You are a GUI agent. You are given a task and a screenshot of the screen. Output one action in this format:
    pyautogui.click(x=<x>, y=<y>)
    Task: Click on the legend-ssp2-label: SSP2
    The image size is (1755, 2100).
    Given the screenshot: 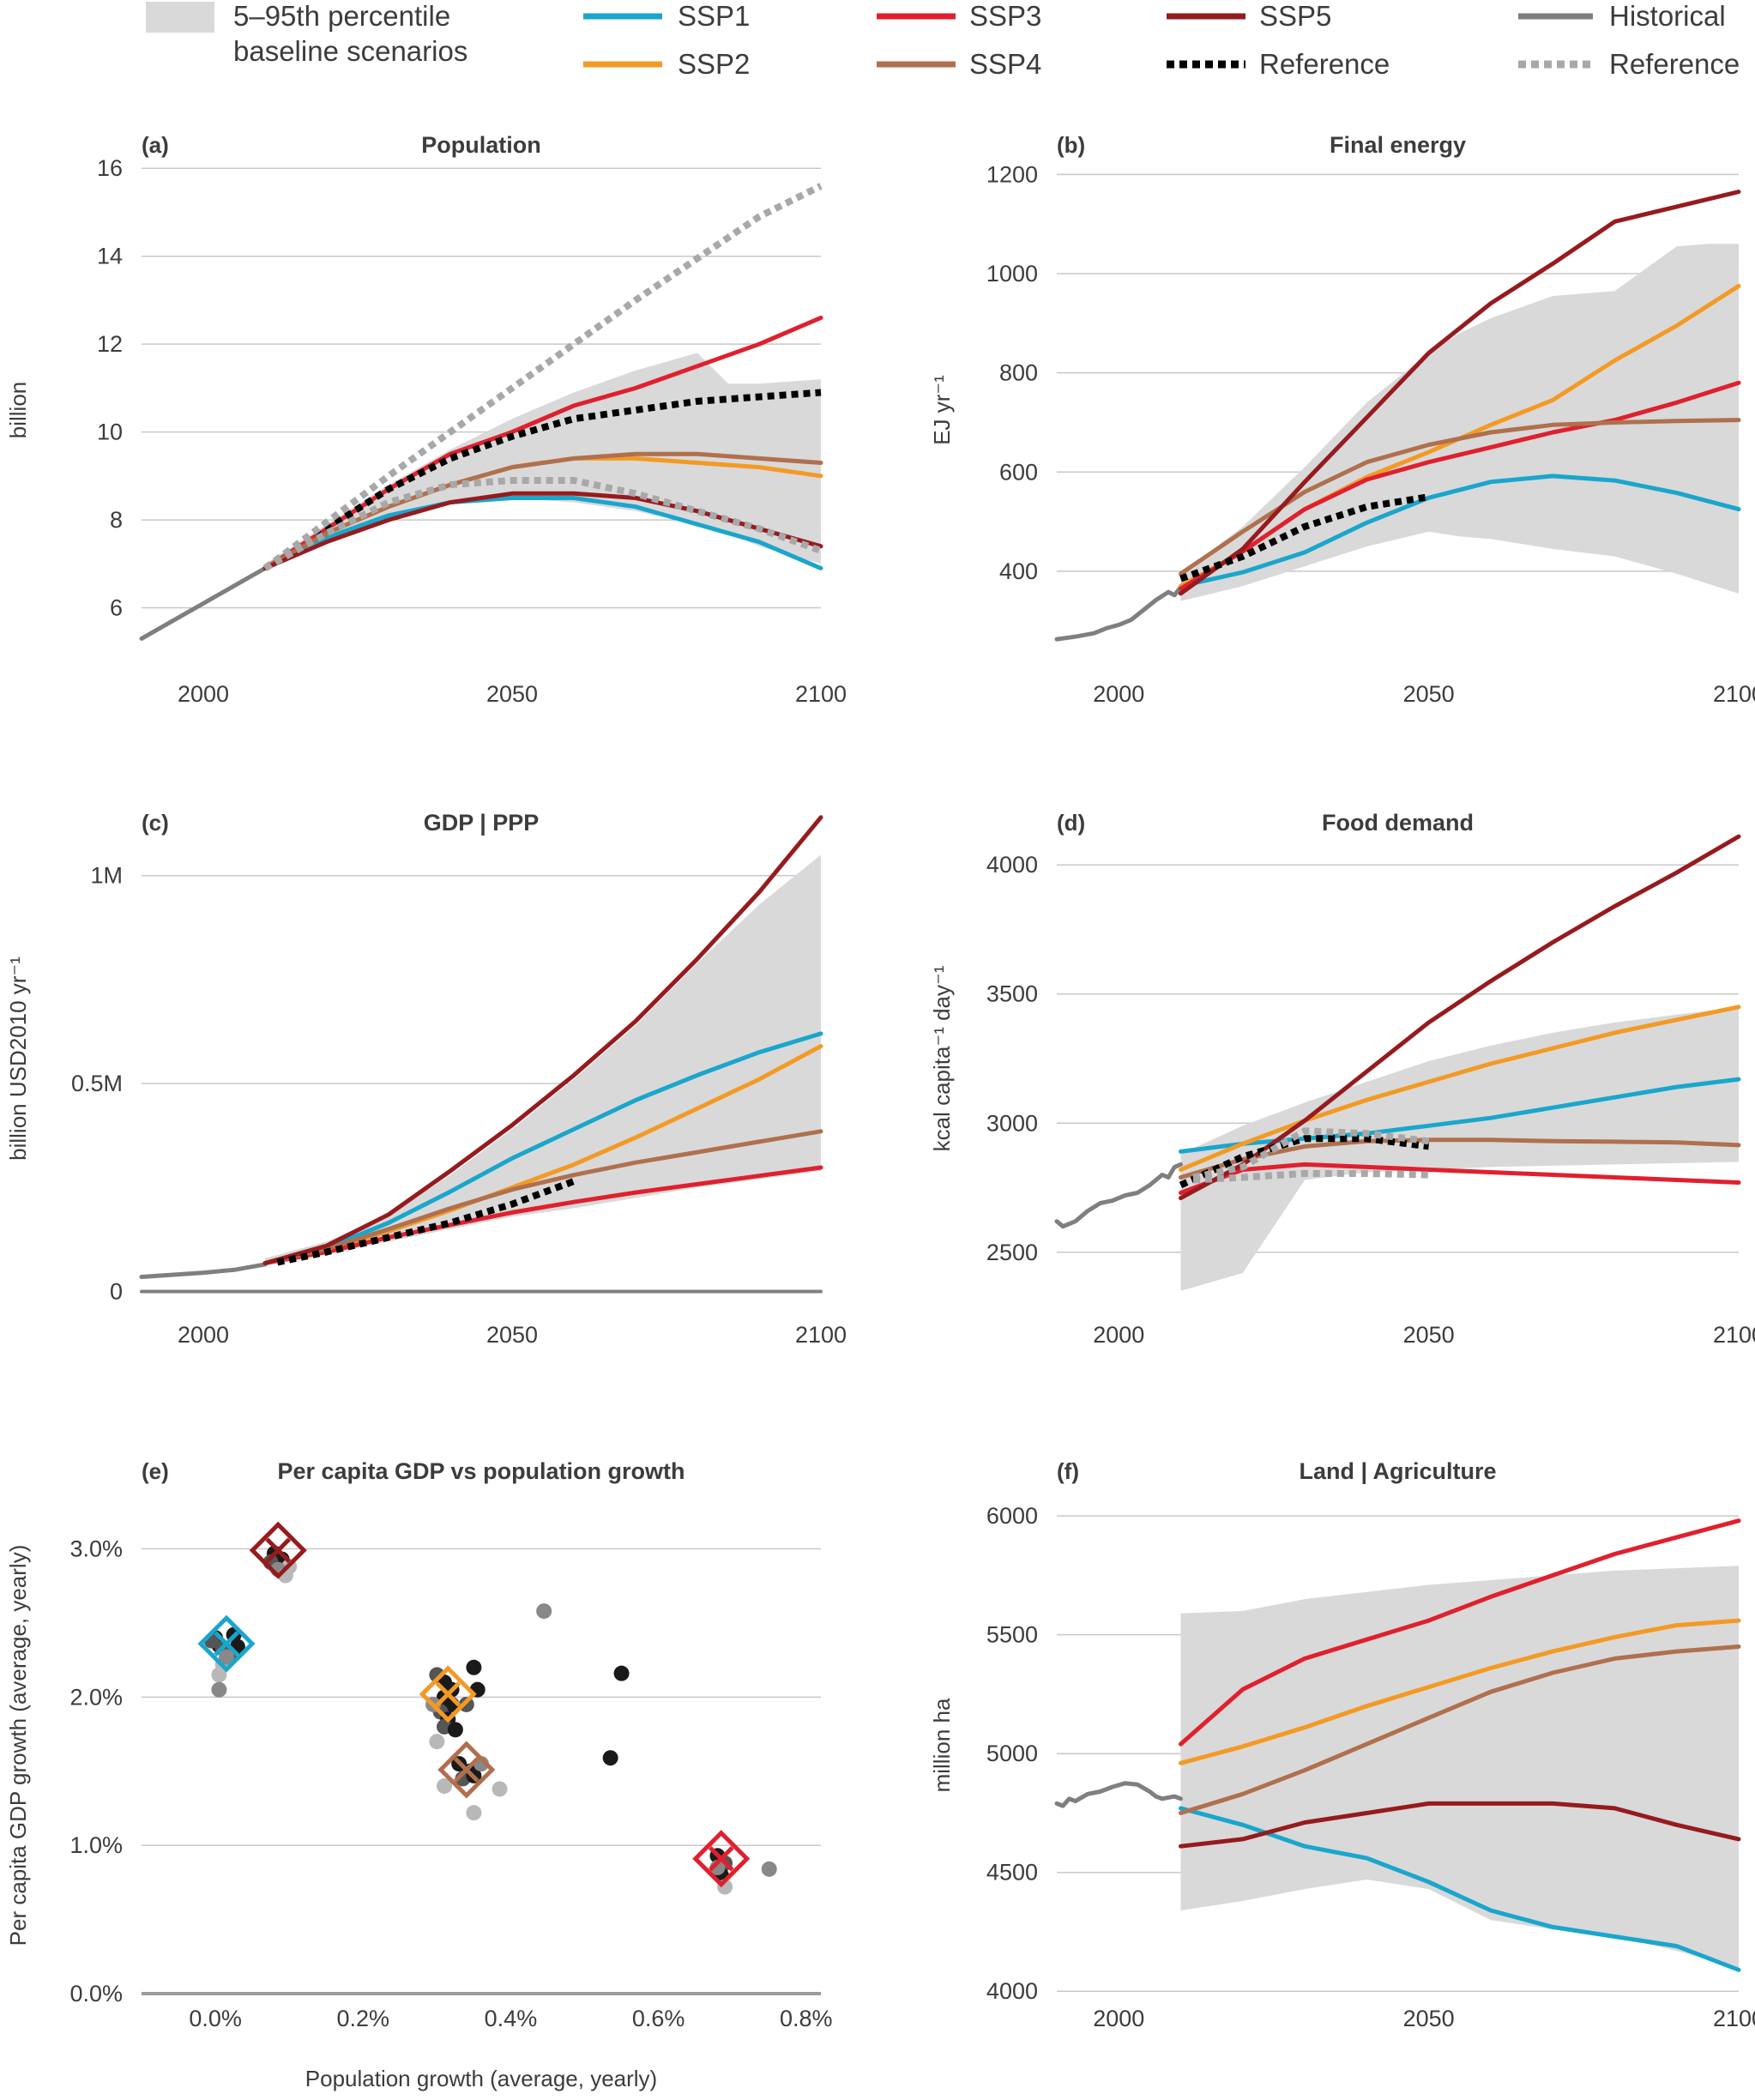 What is the action you would take?
    pyautogui.click(x=714, y=64)
    